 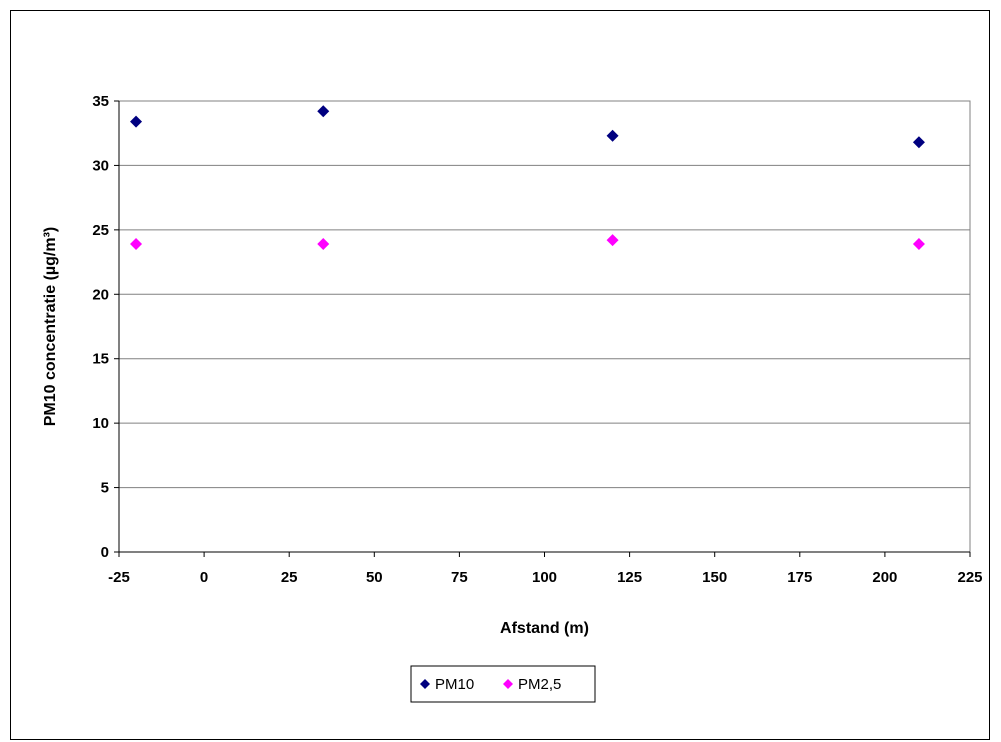 I want to click on legend-label-pm10: PM10, so click(x=454, y=684).